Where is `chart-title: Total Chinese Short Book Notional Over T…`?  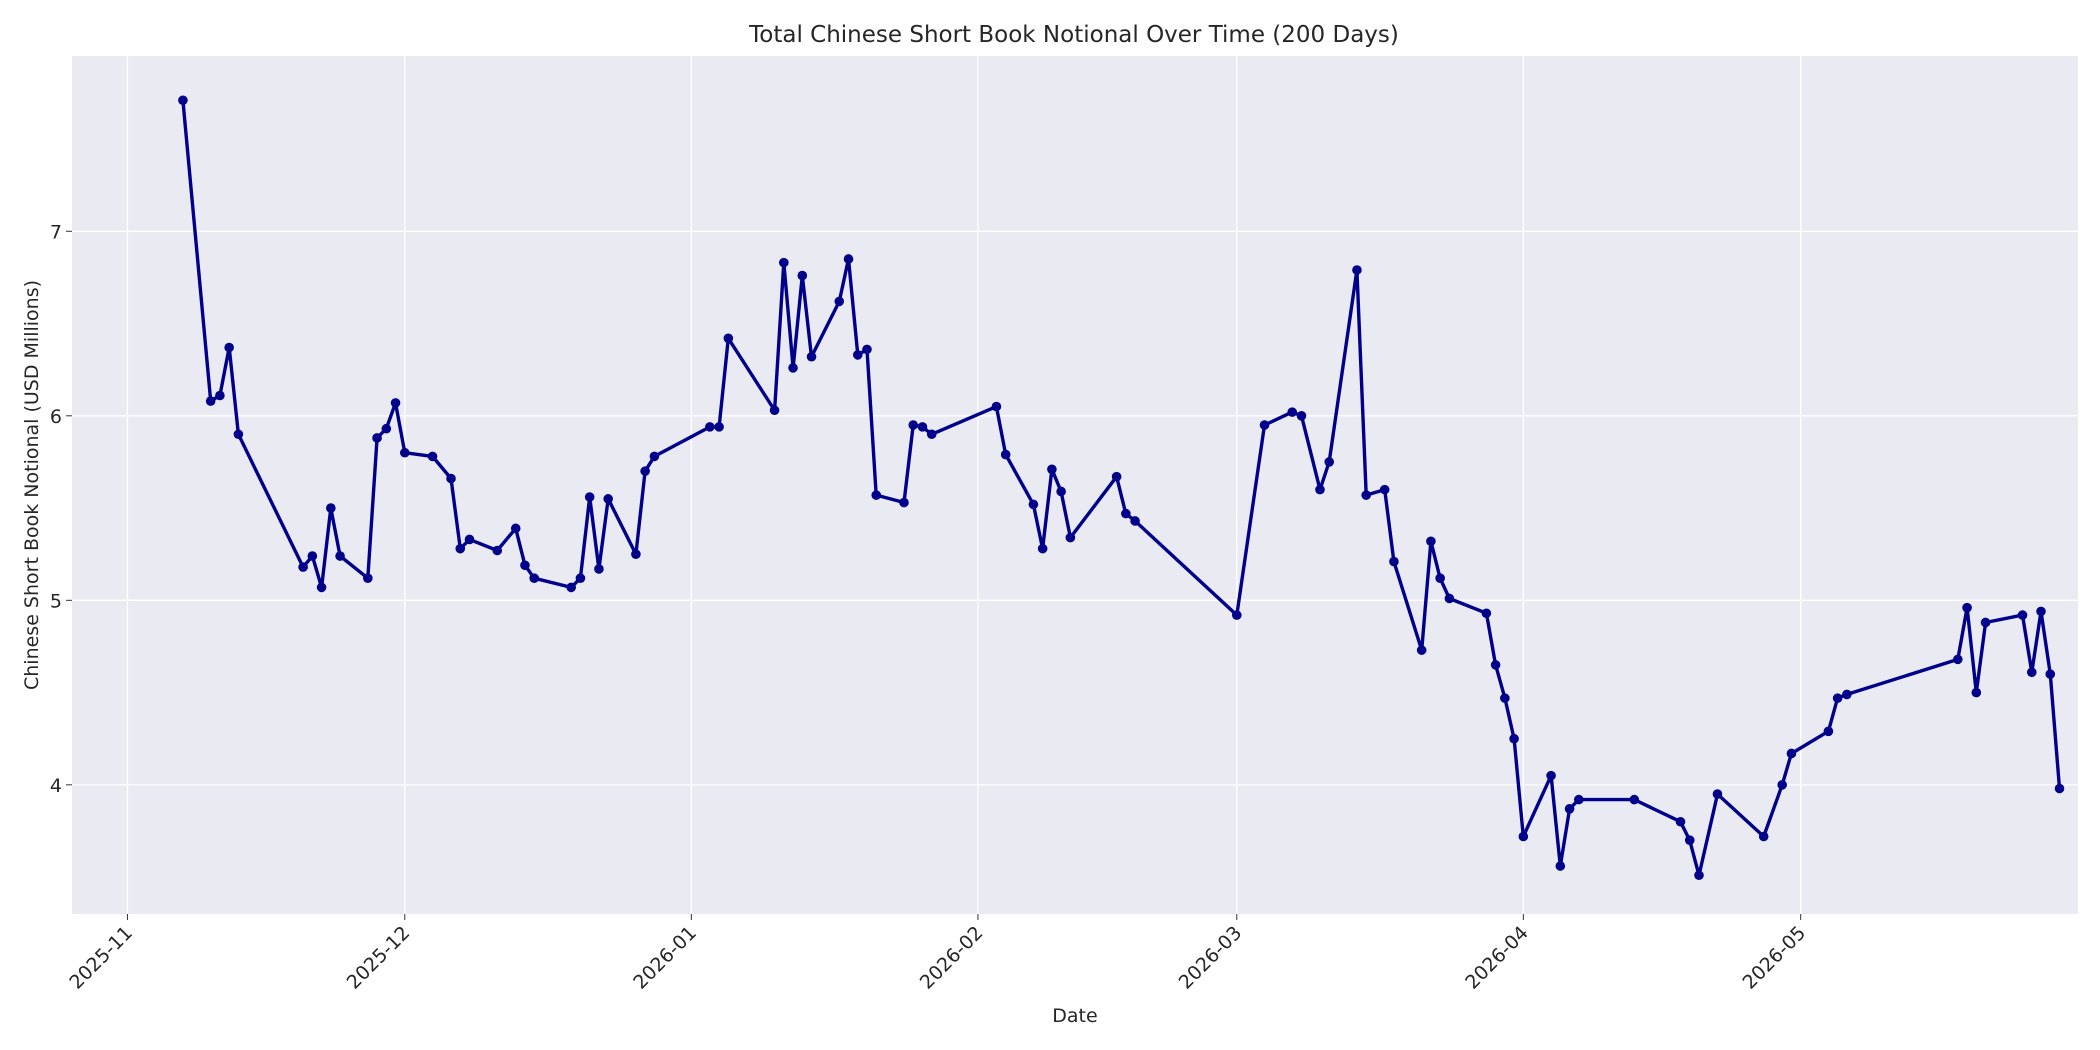 chart-title: Total Chinese Short Book Notional Over T… is located at coordinates (1073, 35).